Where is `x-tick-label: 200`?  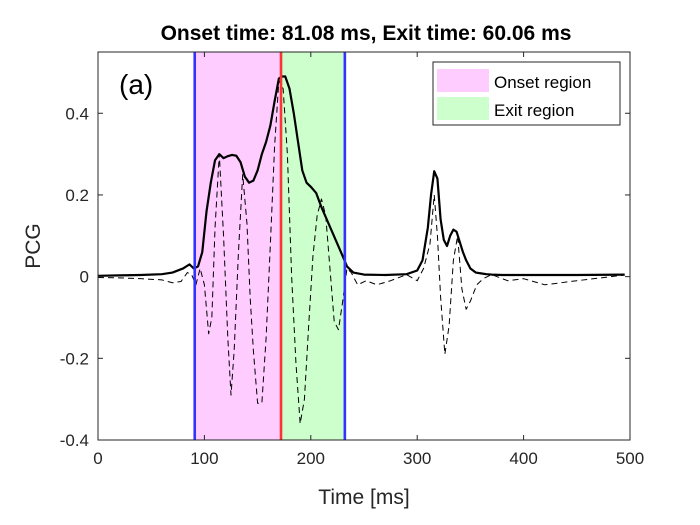 x-tick-label: 200 is located at coordinates (311, 458).